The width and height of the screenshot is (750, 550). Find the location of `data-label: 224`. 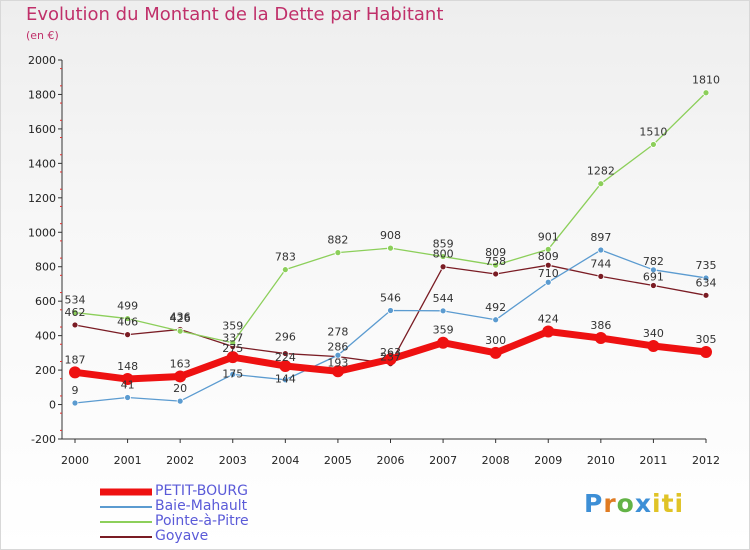

data-label: 224 is located at coordinates (285, 357).